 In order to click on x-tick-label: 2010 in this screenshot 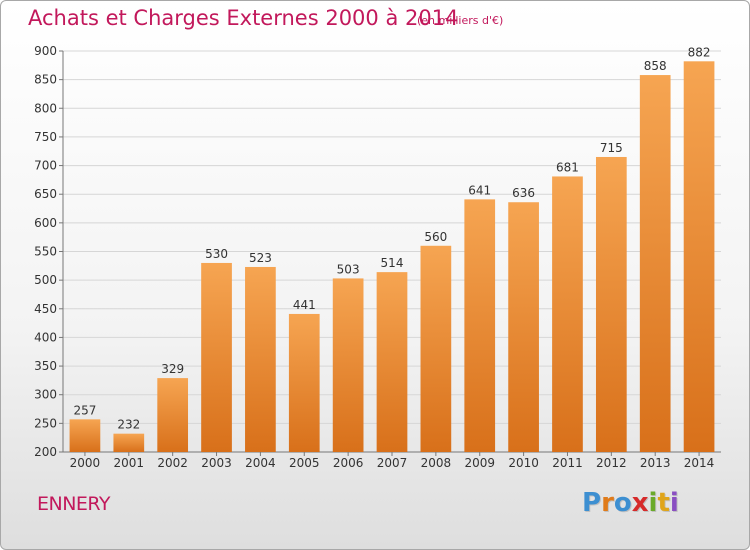, I will do `click(523, 463)`.